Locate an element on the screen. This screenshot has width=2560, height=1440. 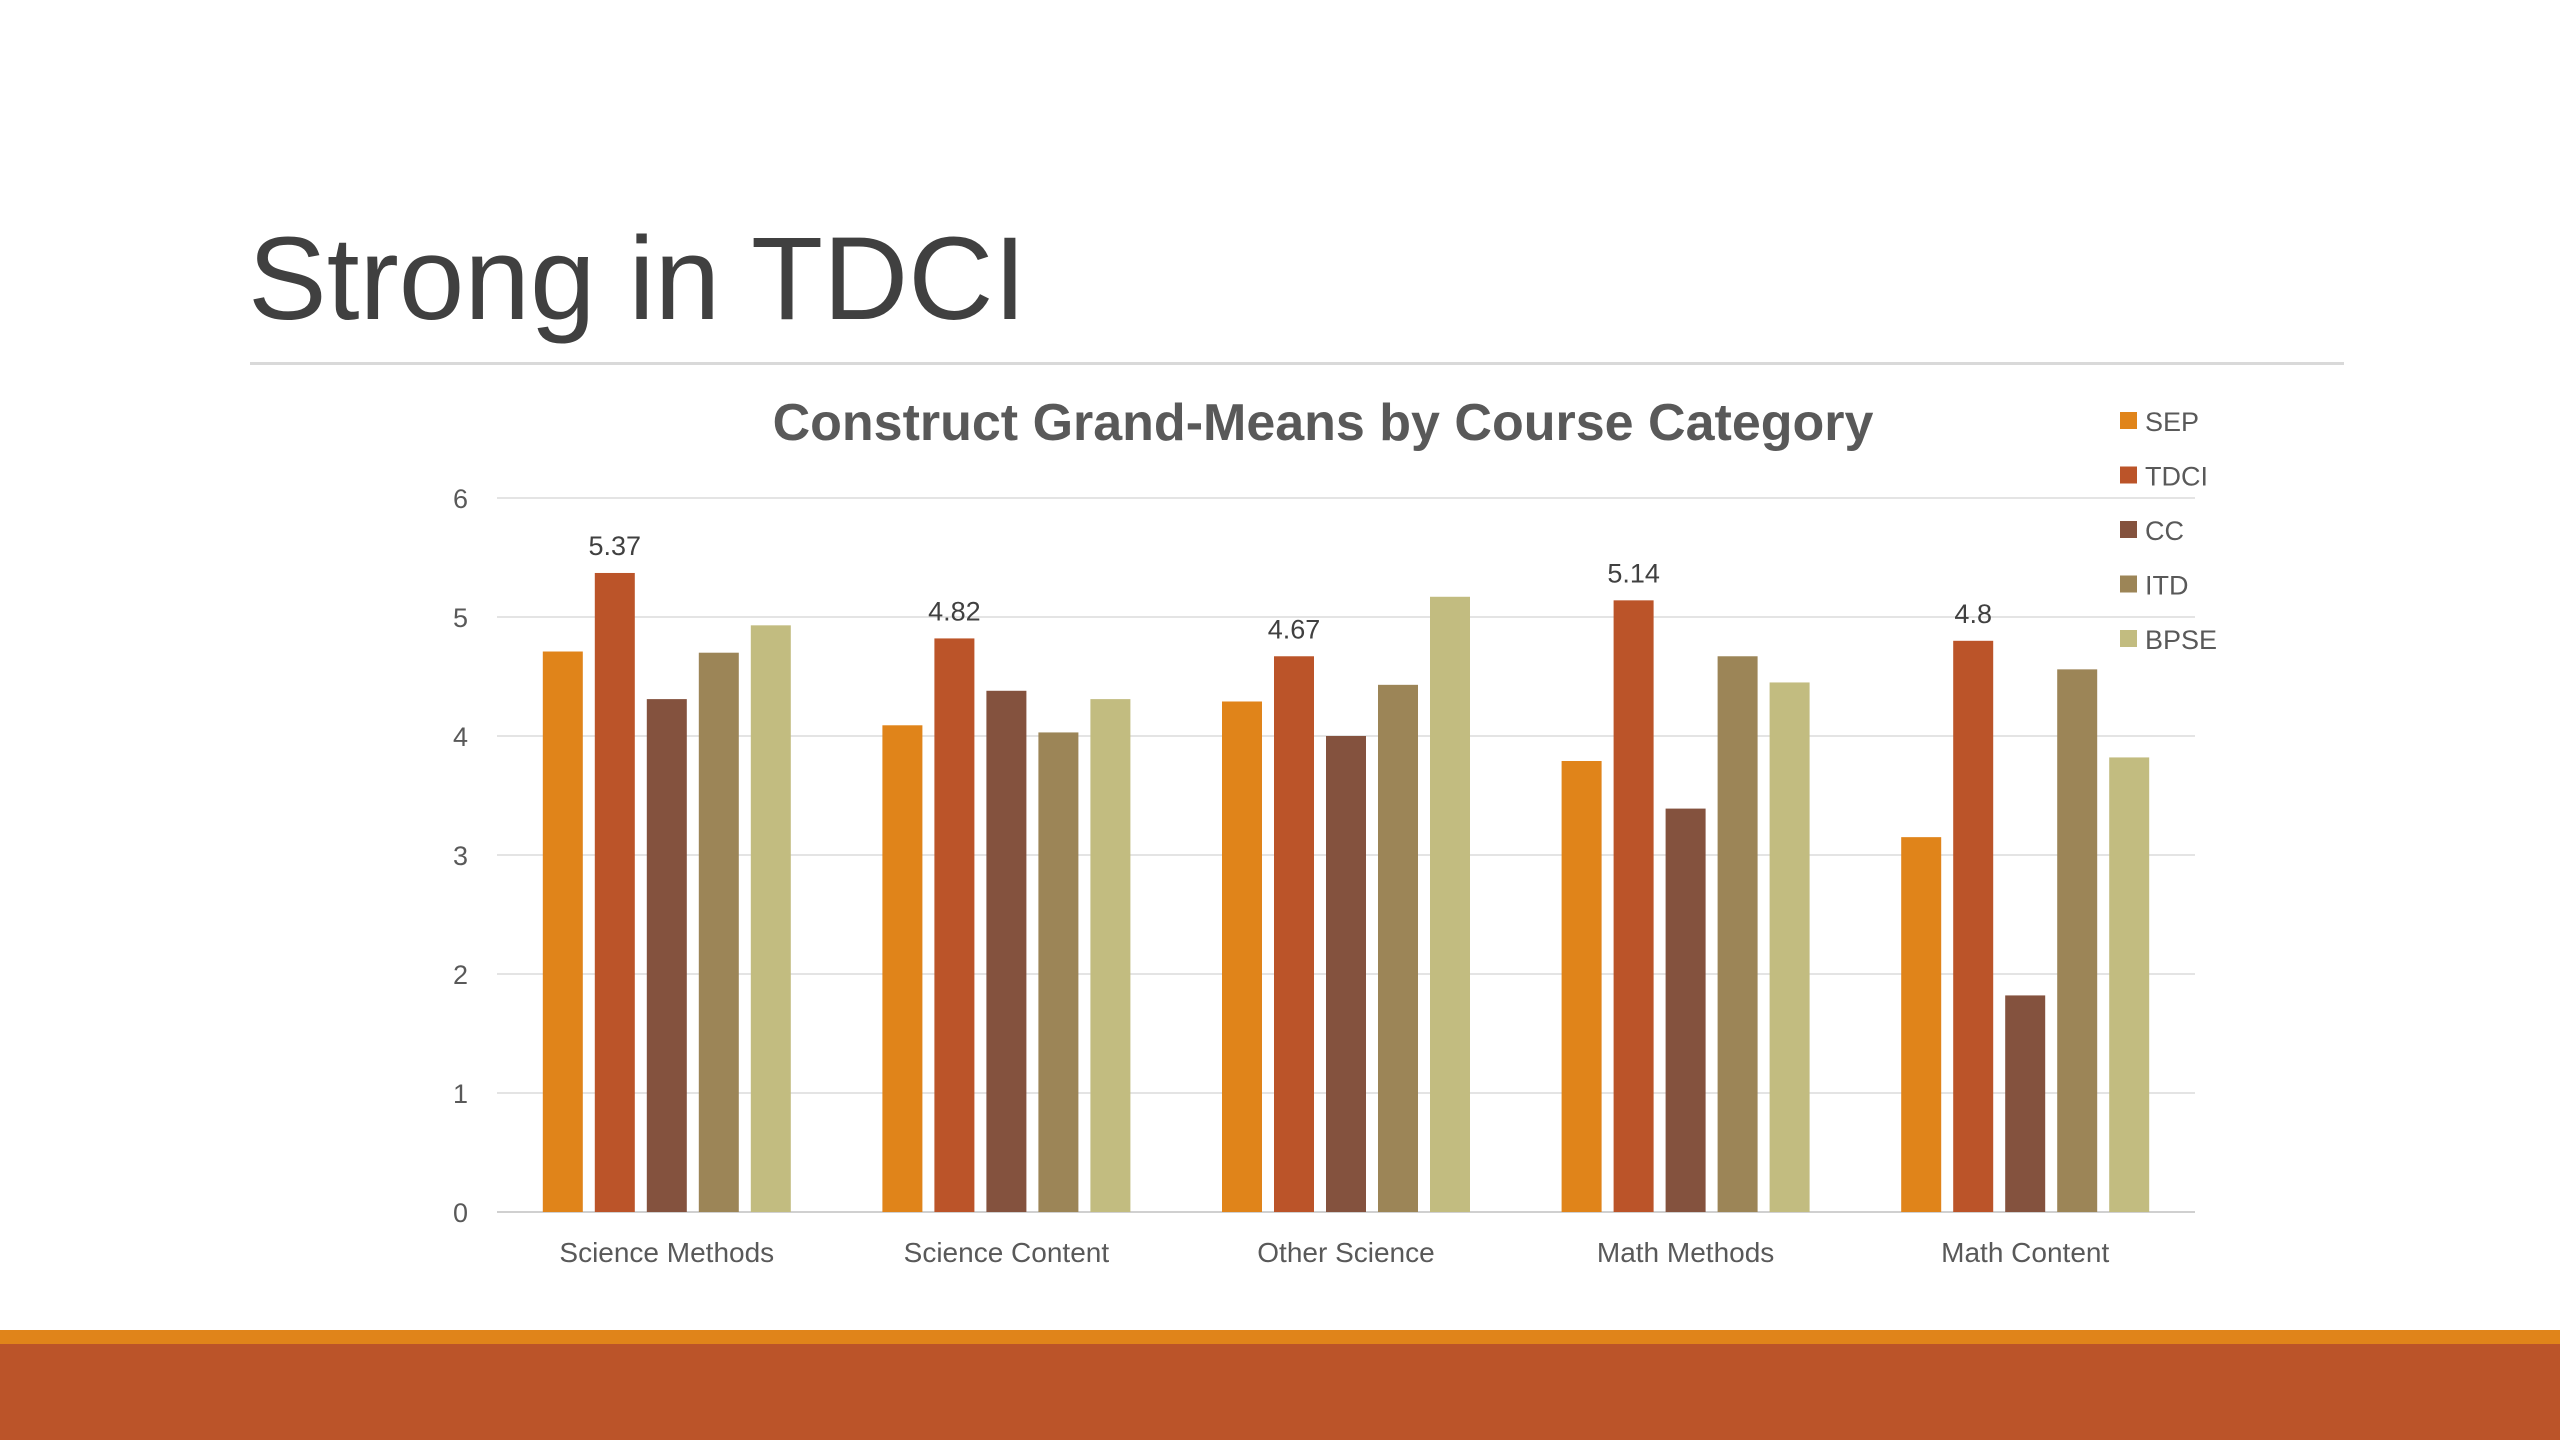
bar-itd-other-science is located at coordinates (1398, 948).